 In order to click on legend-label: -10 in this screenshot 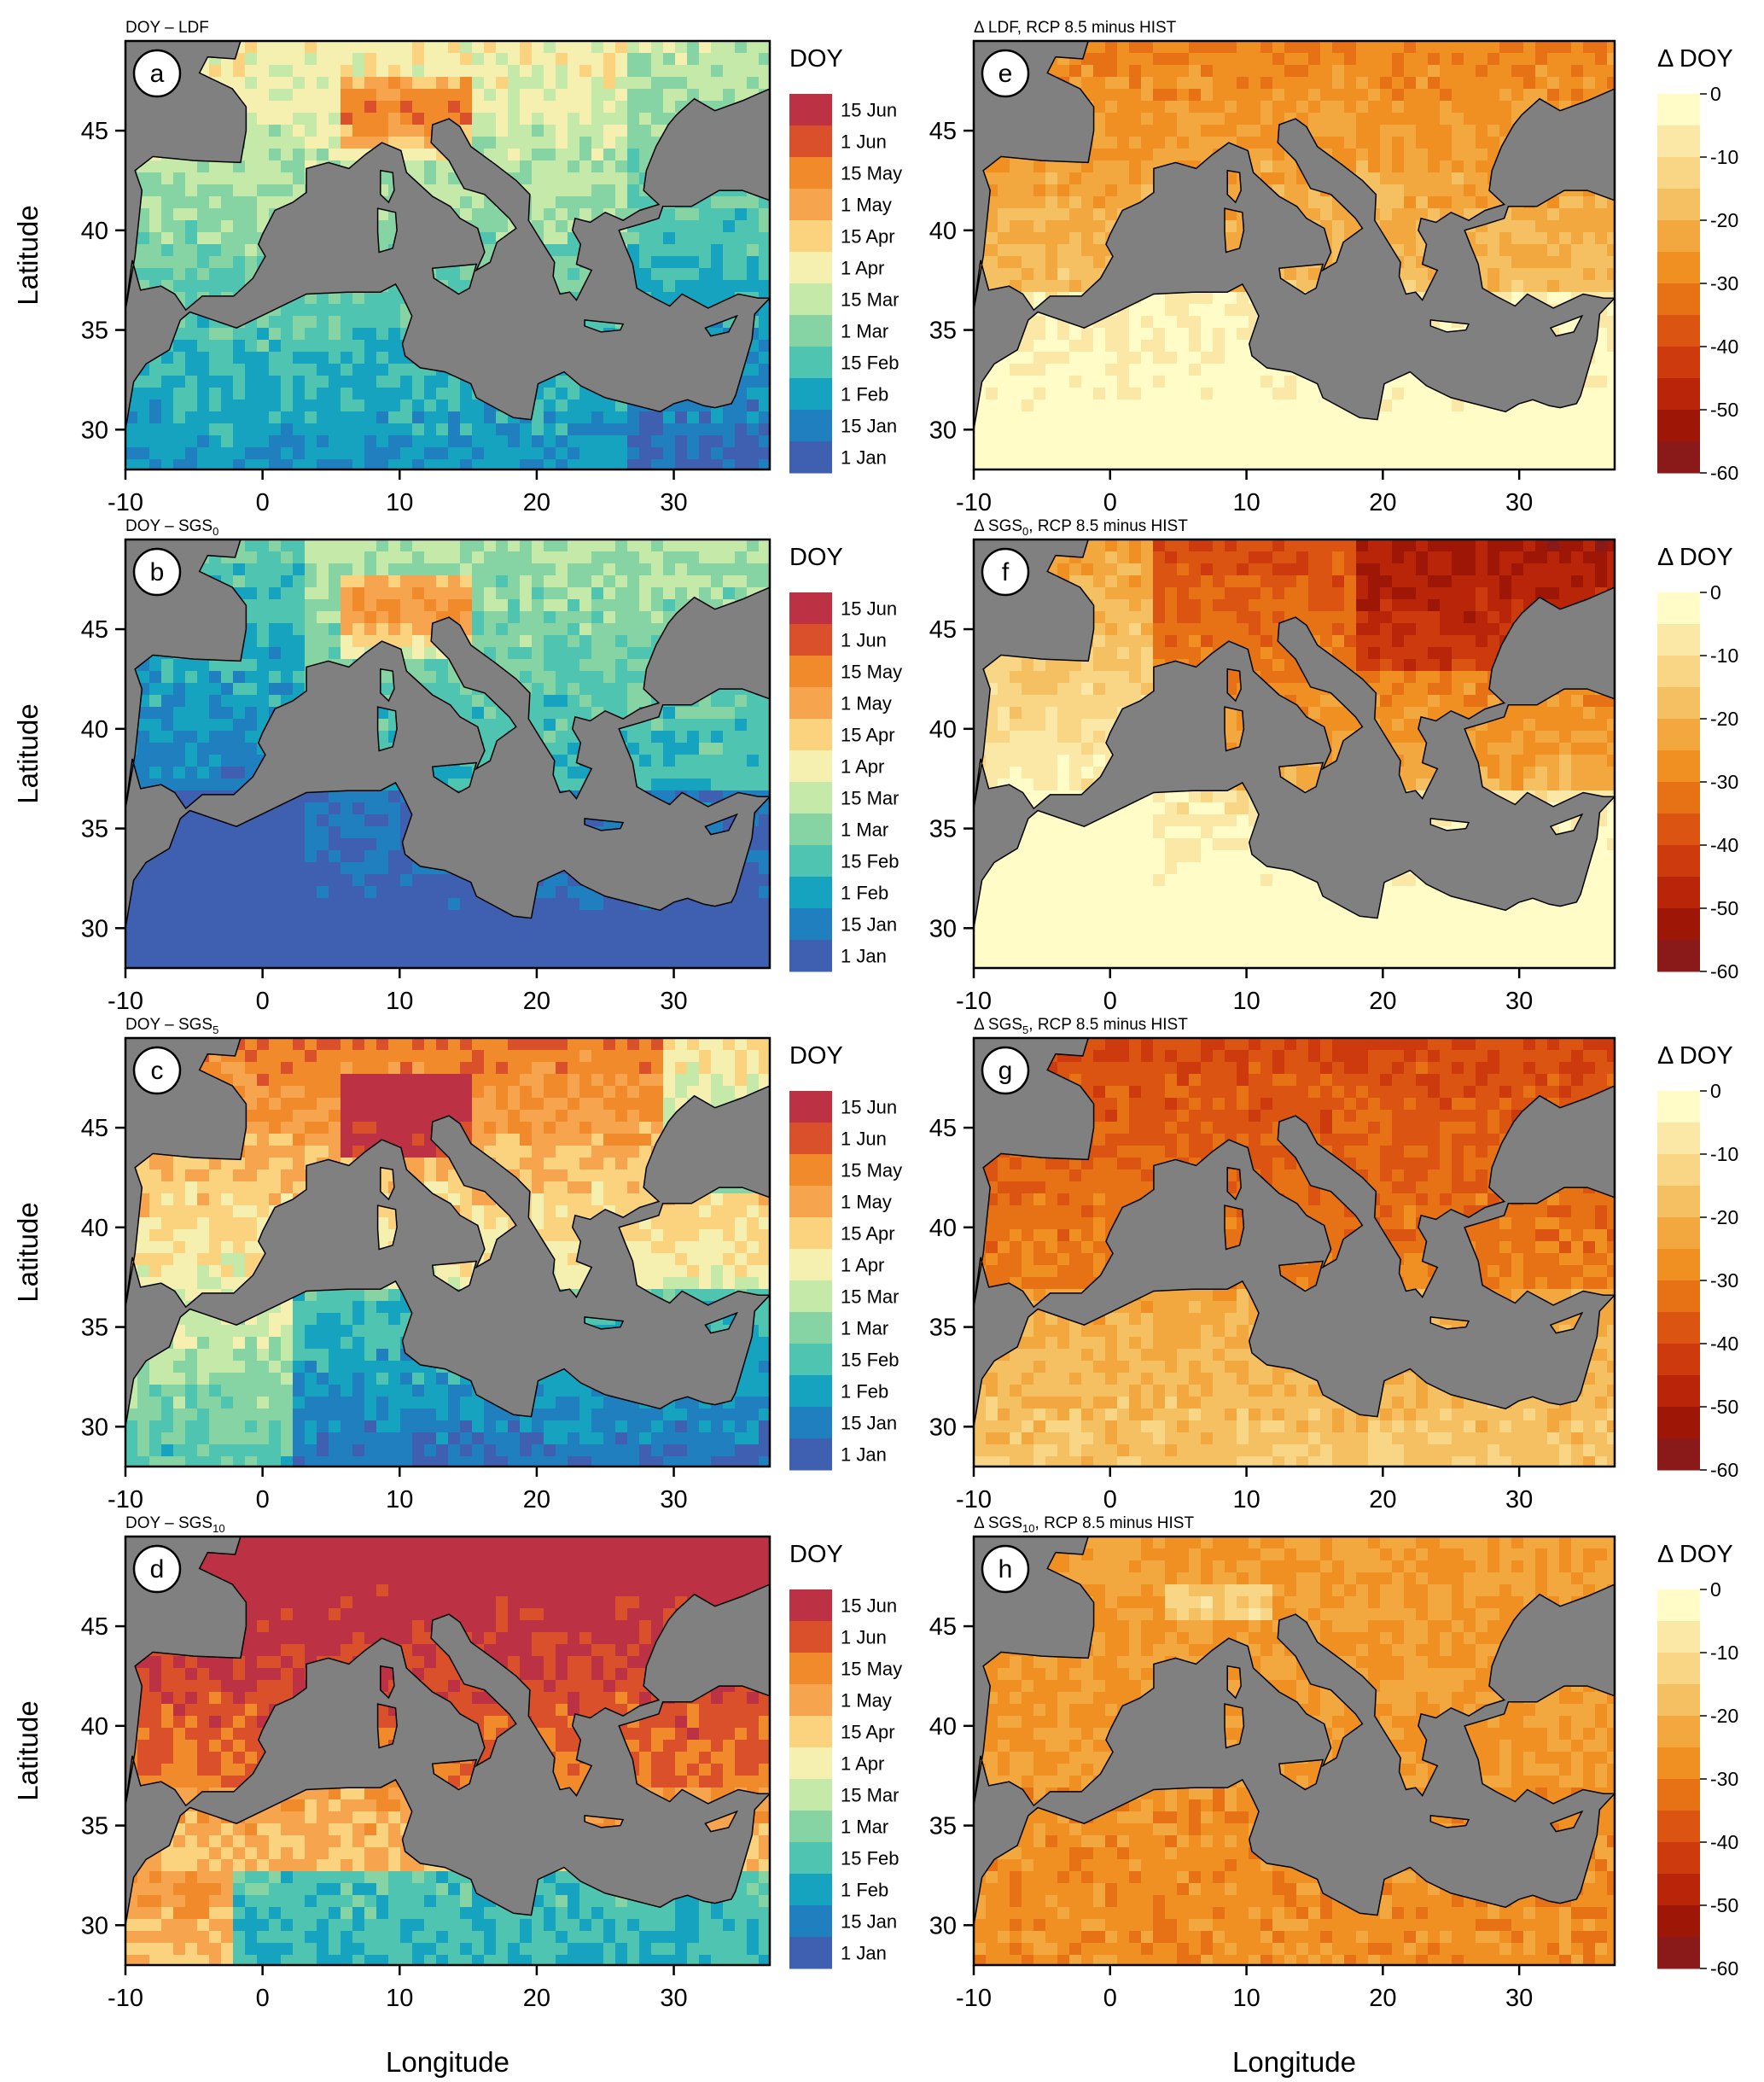, I will do `click(1724, 1653)`.